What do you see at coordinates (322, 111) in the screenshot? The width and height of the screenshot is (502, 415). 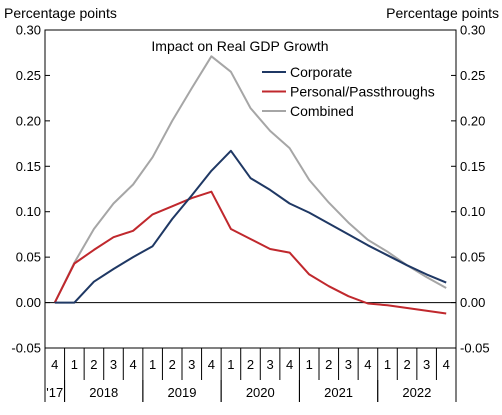 I see `legend-label: Combined` at bounding box center [322, 111].